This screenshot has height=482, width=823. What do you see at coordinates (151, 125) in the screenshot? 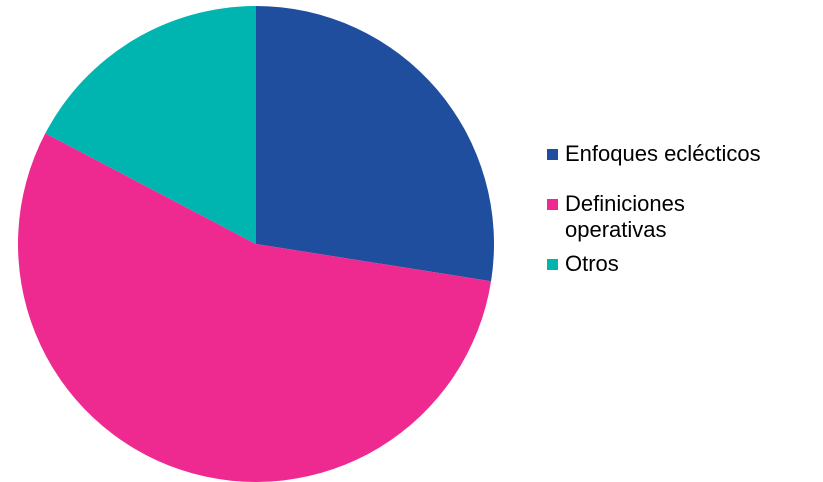
I see `pie-slice-otros` at bounding box center [151, 125].